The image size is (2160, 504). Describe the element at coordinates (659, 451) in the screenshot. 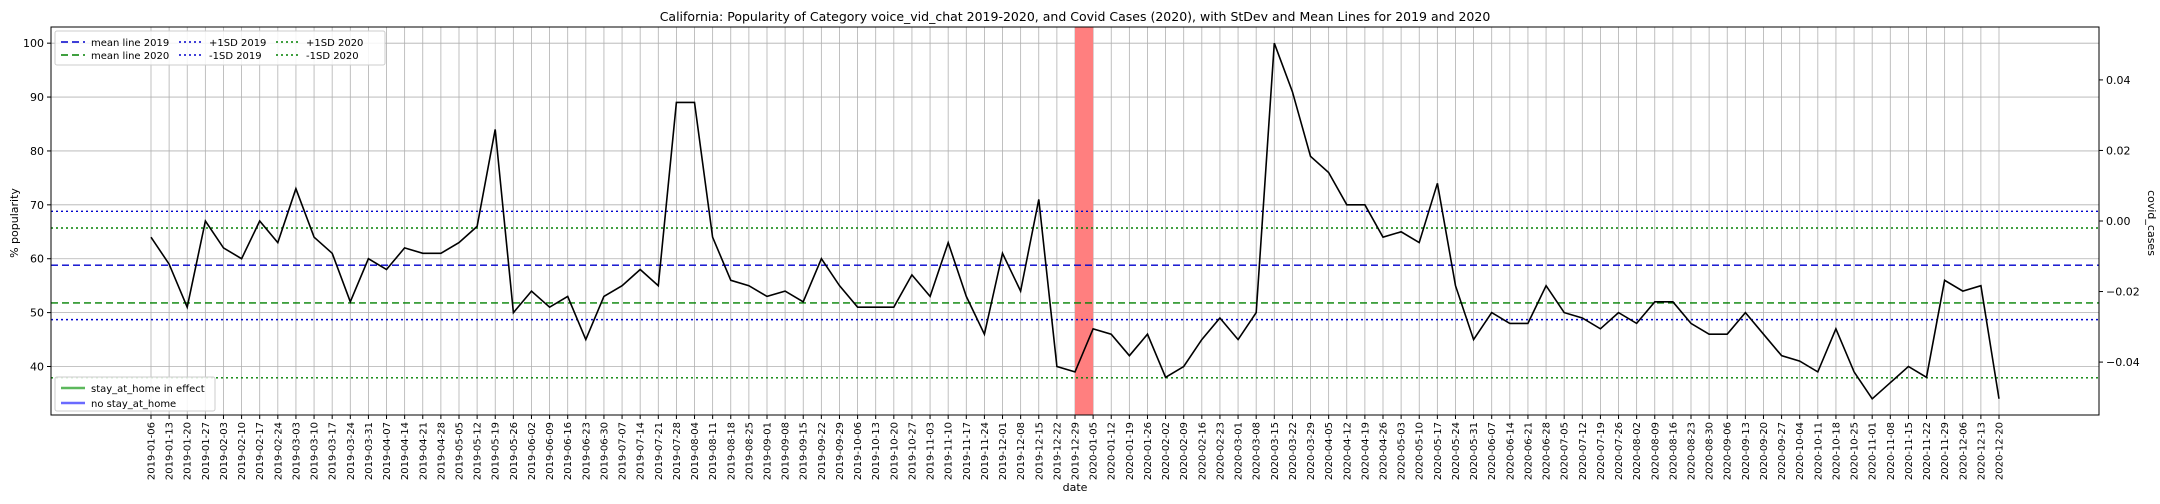

I see `x-tick-label: 2019-07-21` at that location.